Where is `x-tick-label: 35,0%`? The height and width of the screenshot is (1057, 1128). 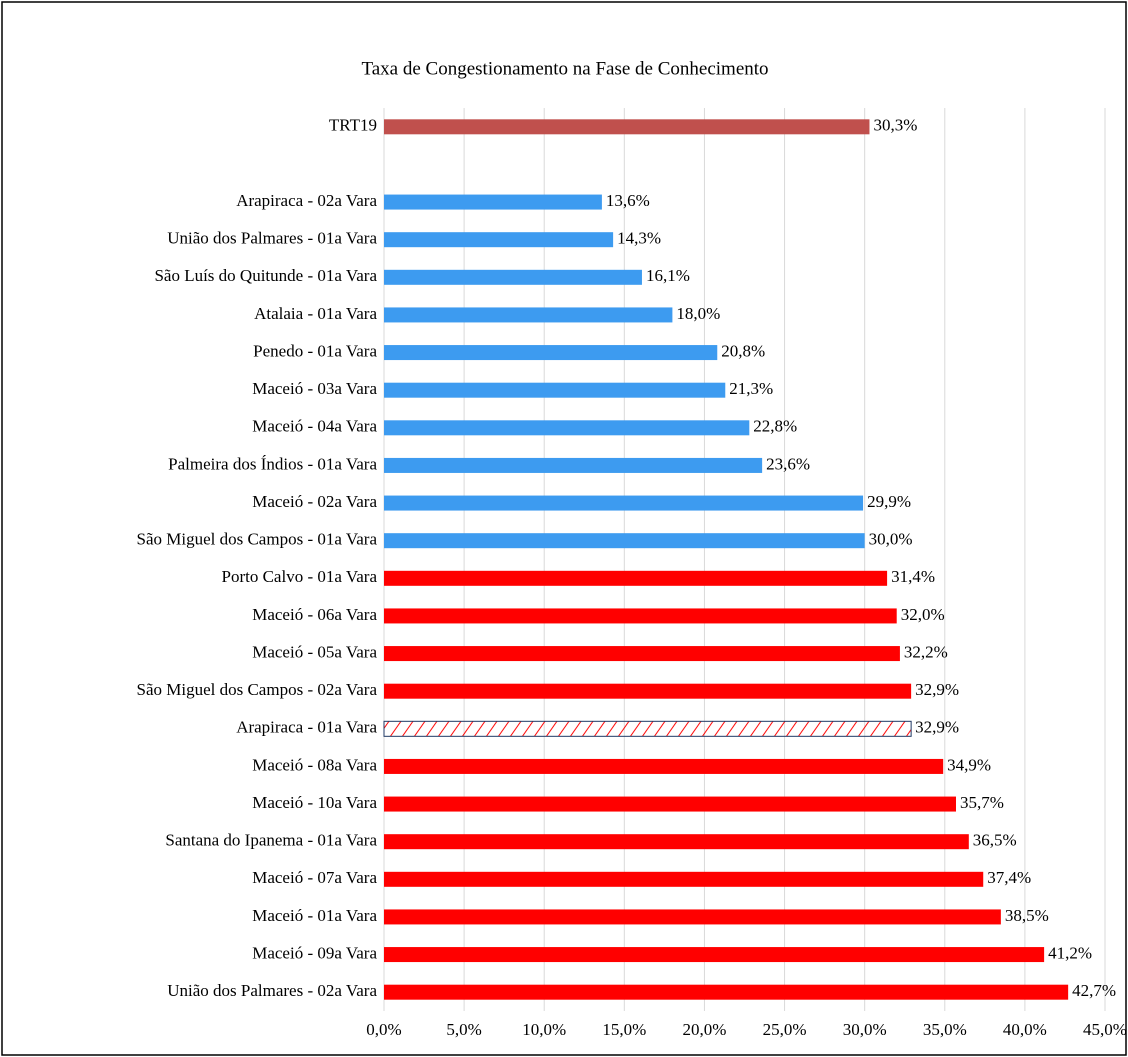
x-tick-label: 35,0% is located at coordinates (945, 1029).